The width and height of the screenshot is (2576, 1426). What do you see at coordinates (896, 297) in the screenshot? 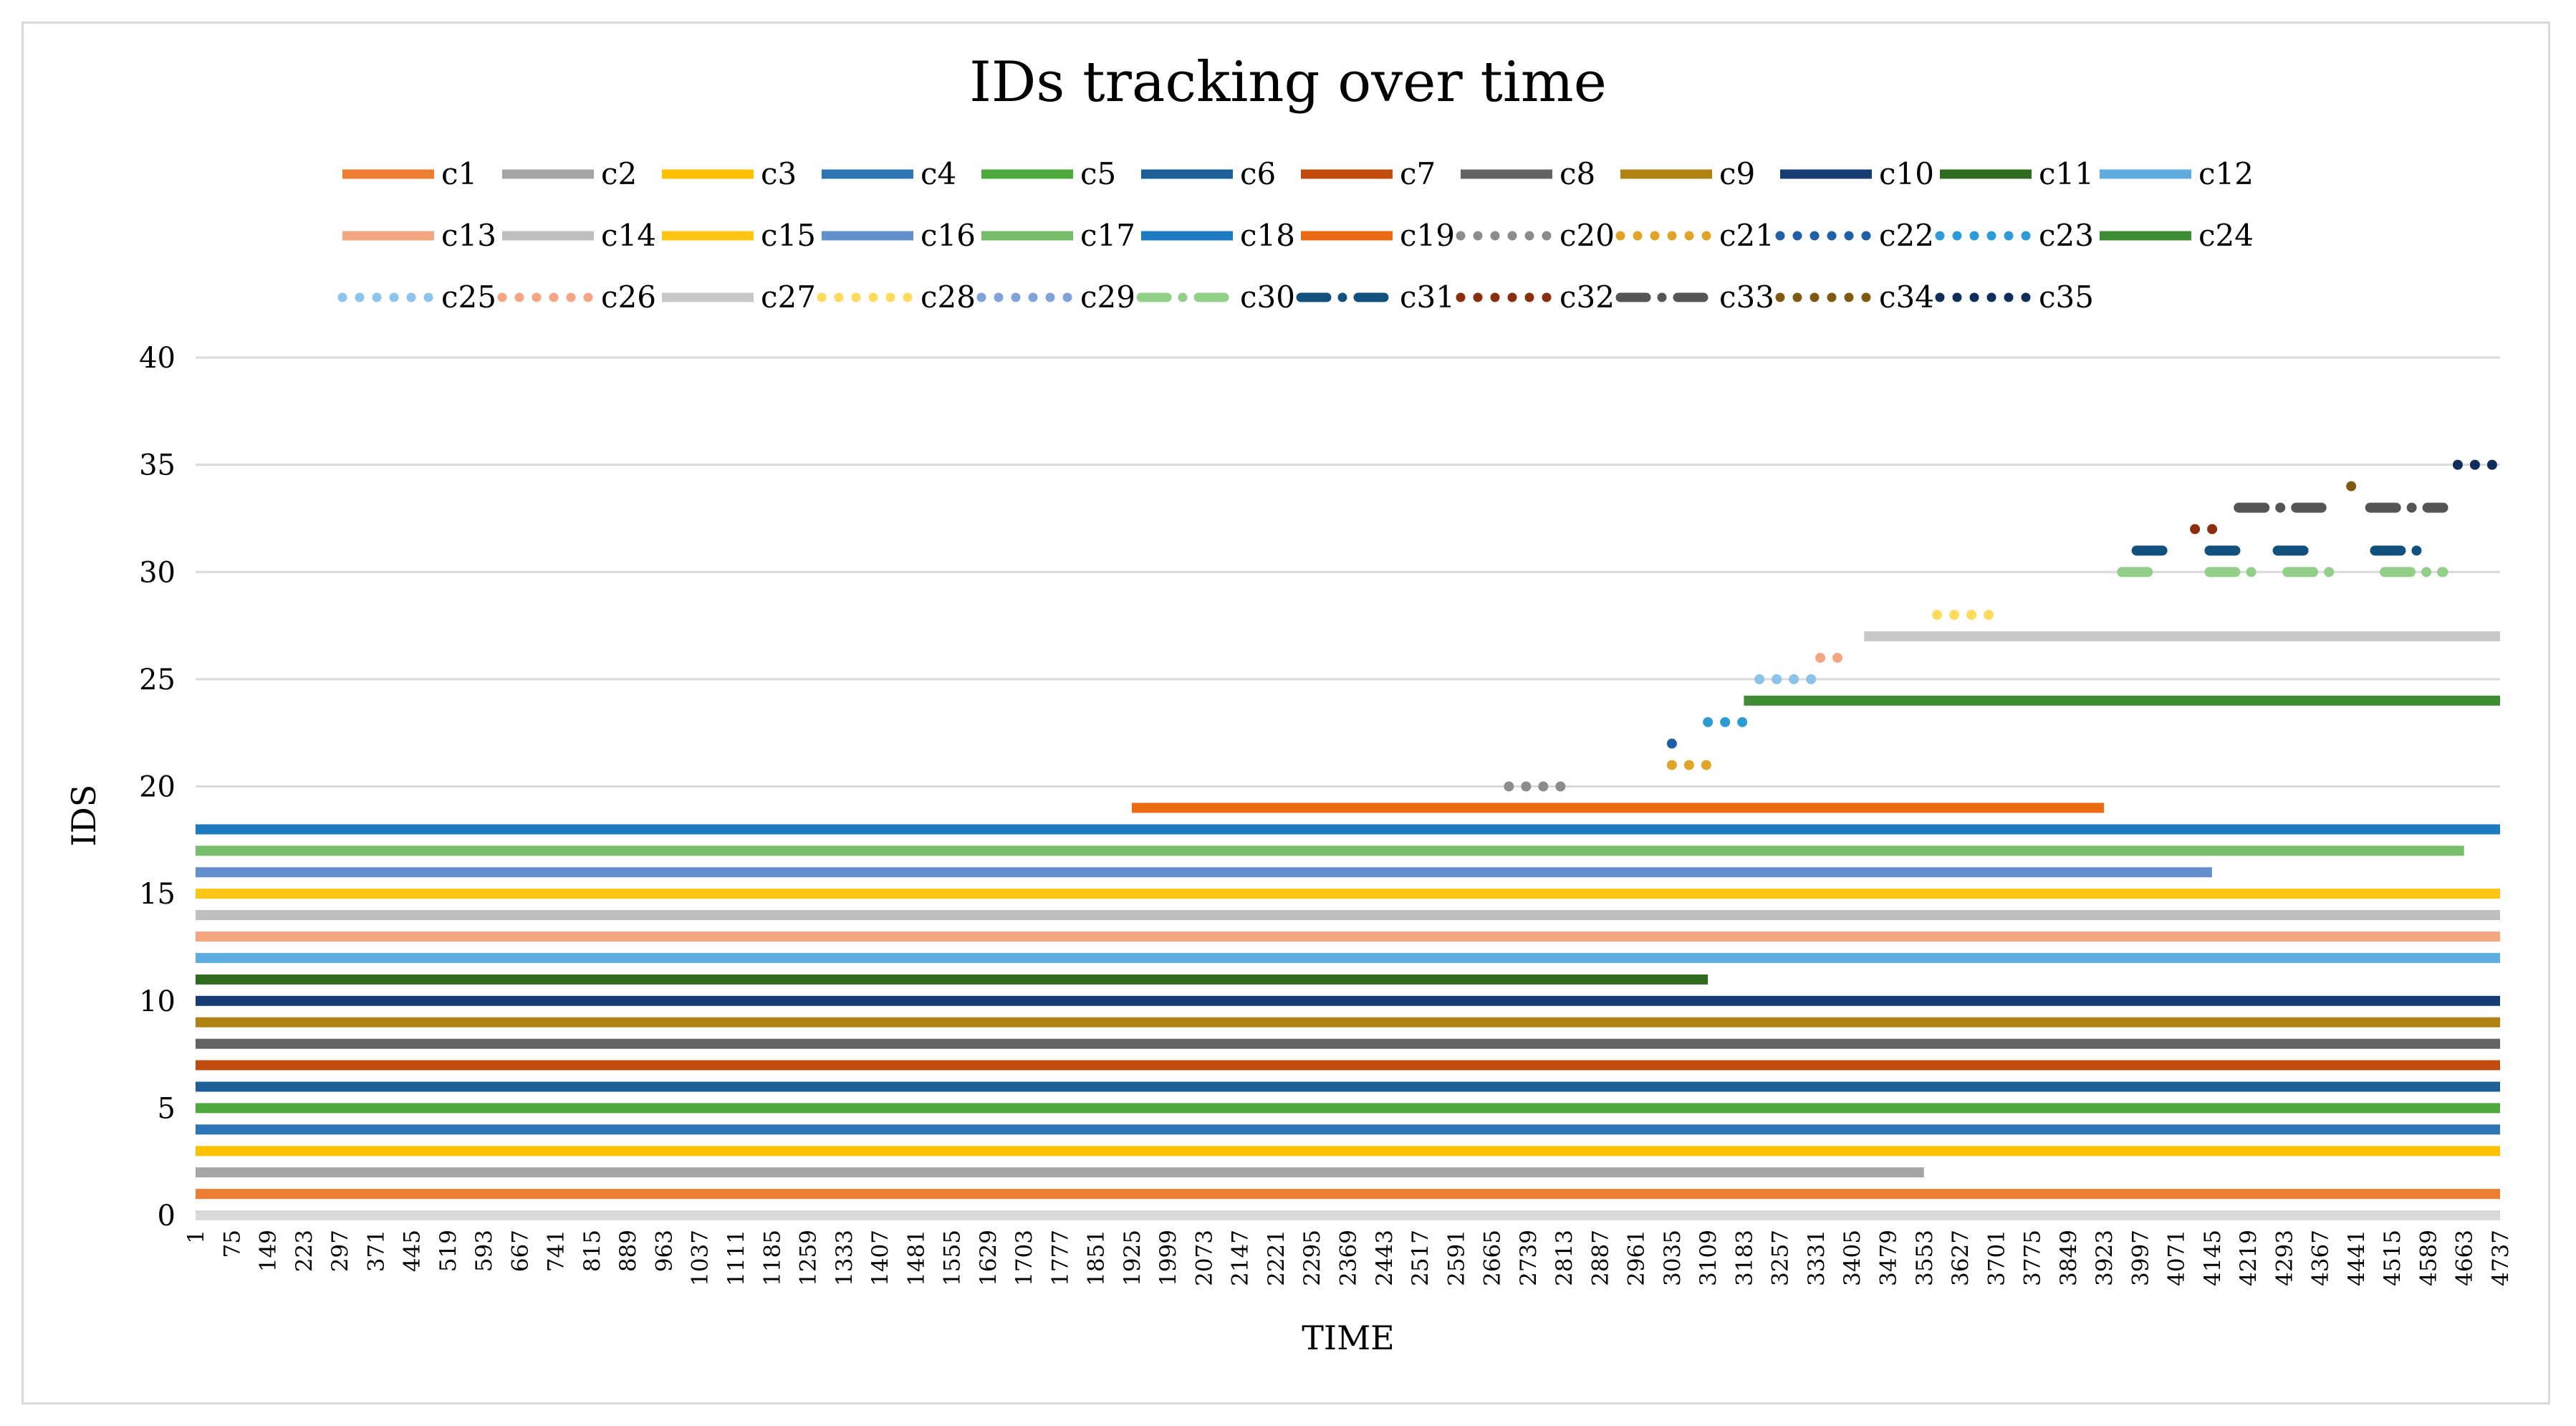
I see `legend-item-c28: c28` at bounding box center [896, 297].